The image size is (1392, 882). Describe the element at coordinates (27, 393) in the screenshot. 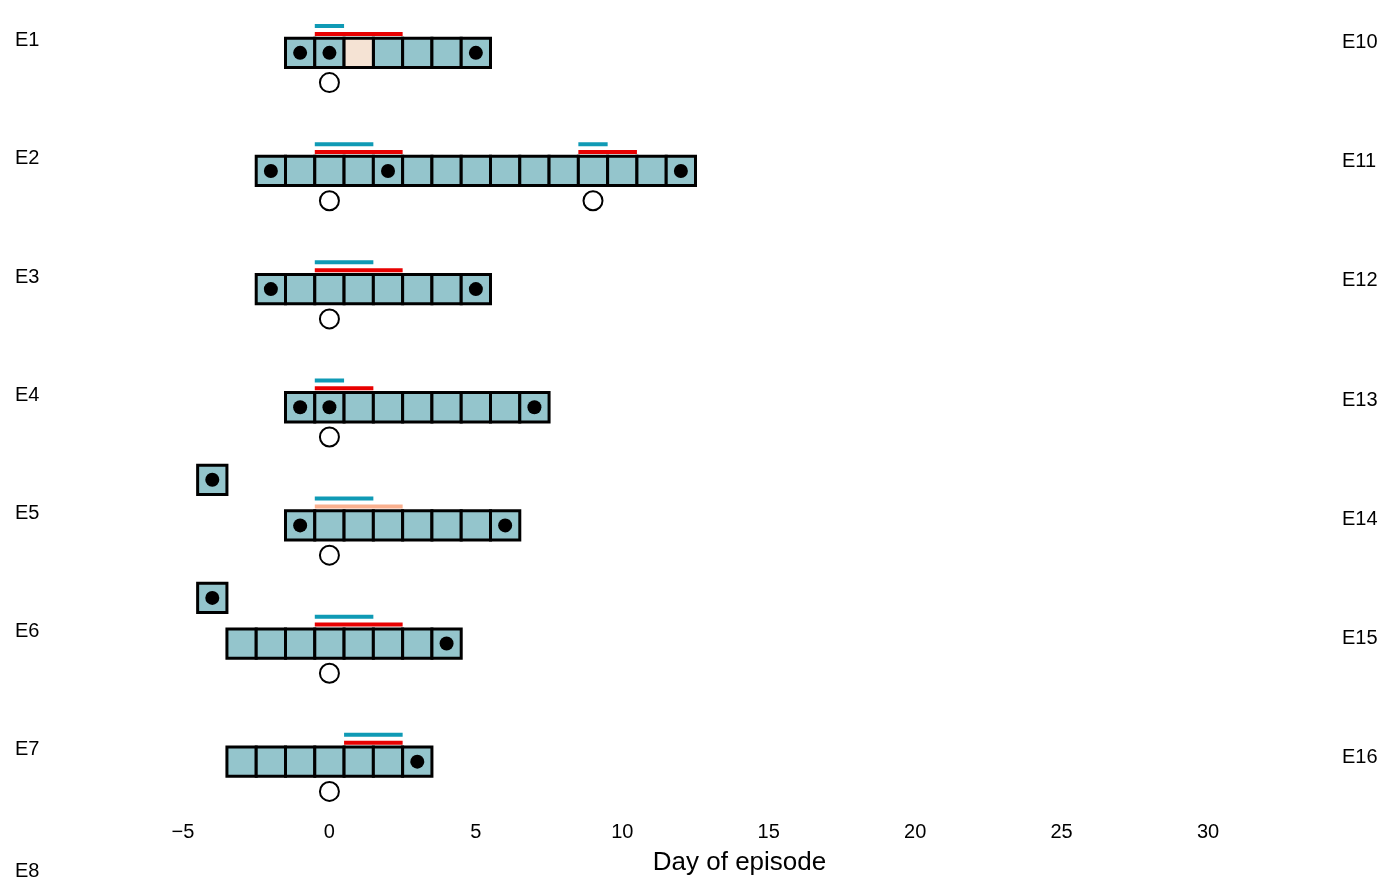

I see `y-tick-label: E4` at that location.